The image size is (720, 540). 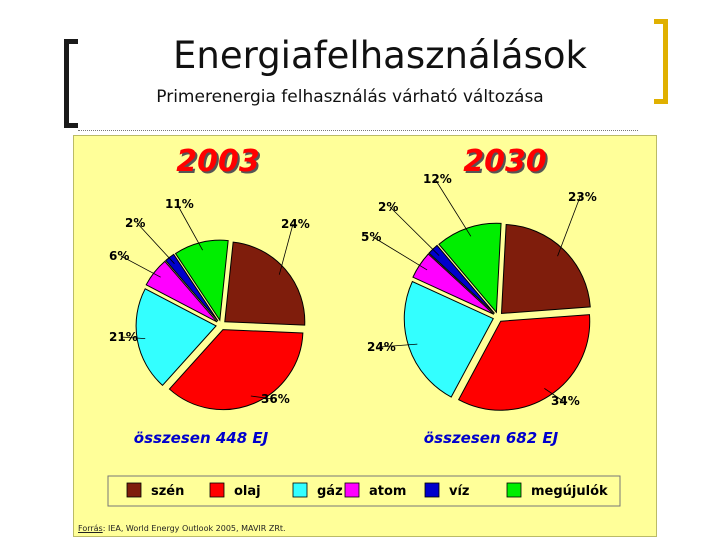 I want to click on chart-title-shadow: 2030, so click(x=507, y=163).